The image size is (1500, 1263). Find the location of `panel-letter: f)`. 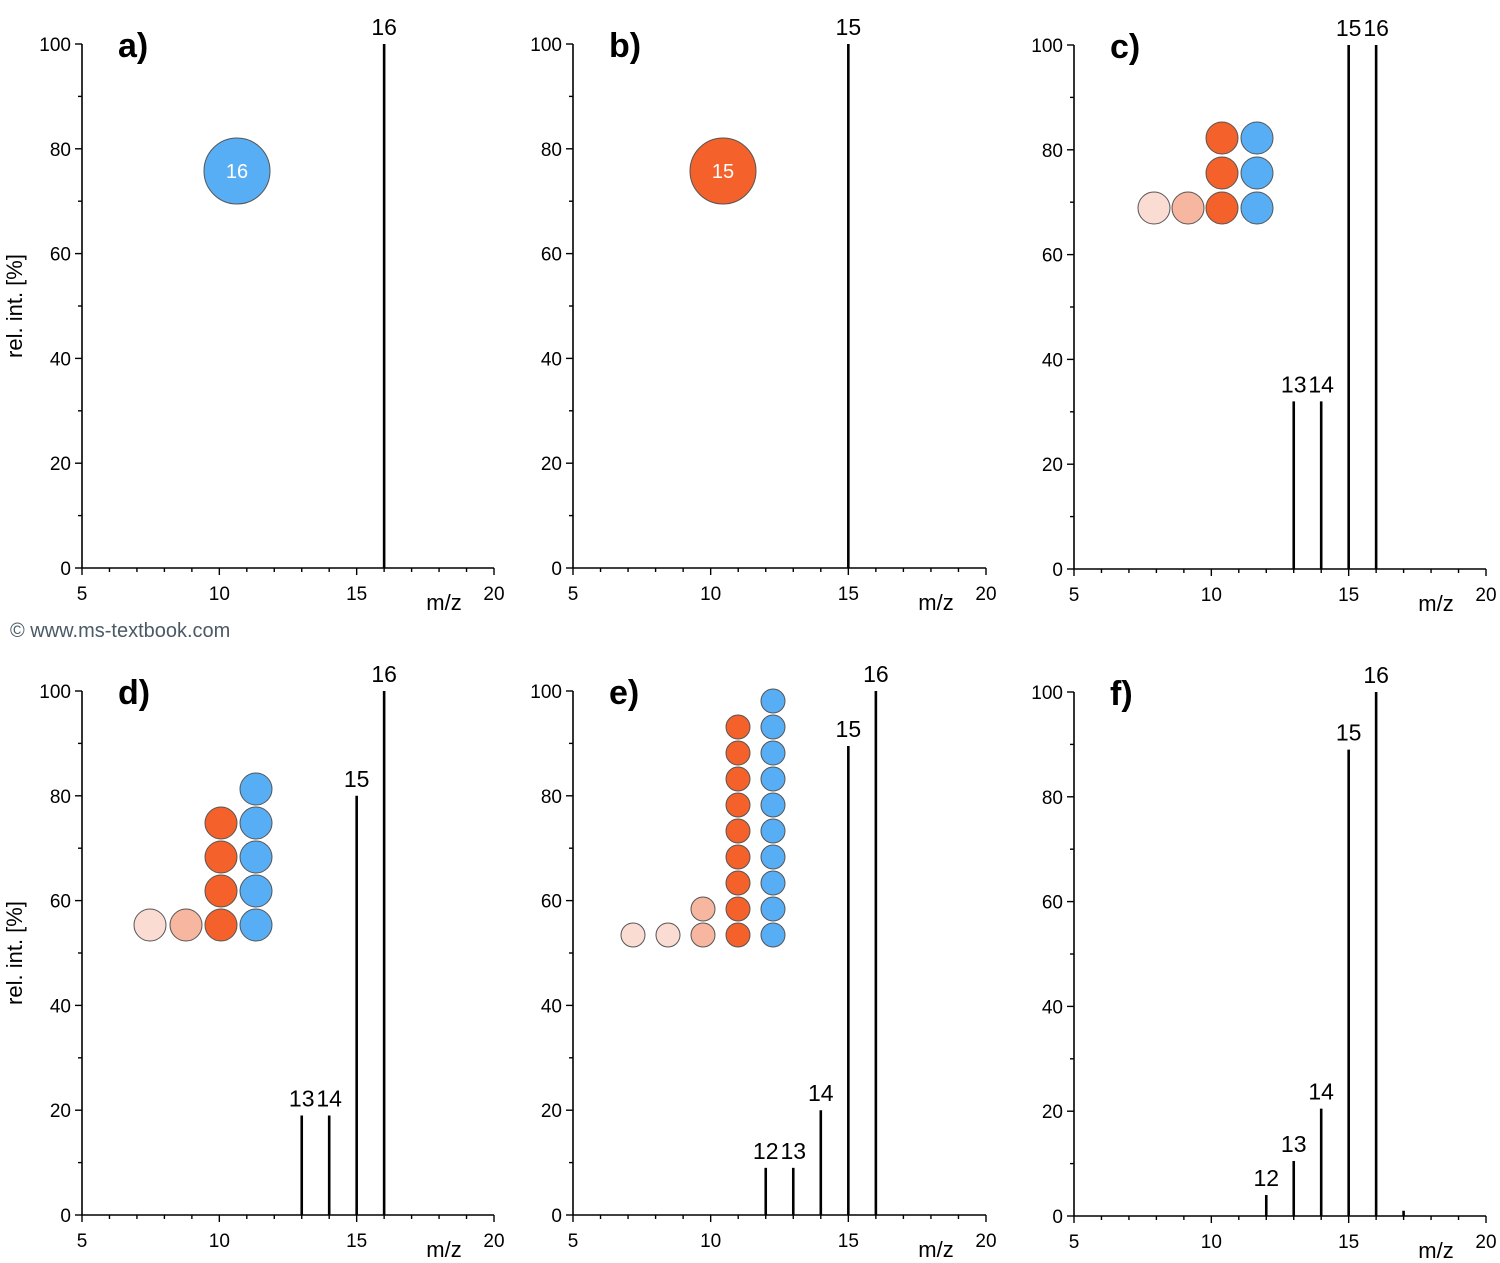

panel-letter: f) is located at coordinates (1121, 694).